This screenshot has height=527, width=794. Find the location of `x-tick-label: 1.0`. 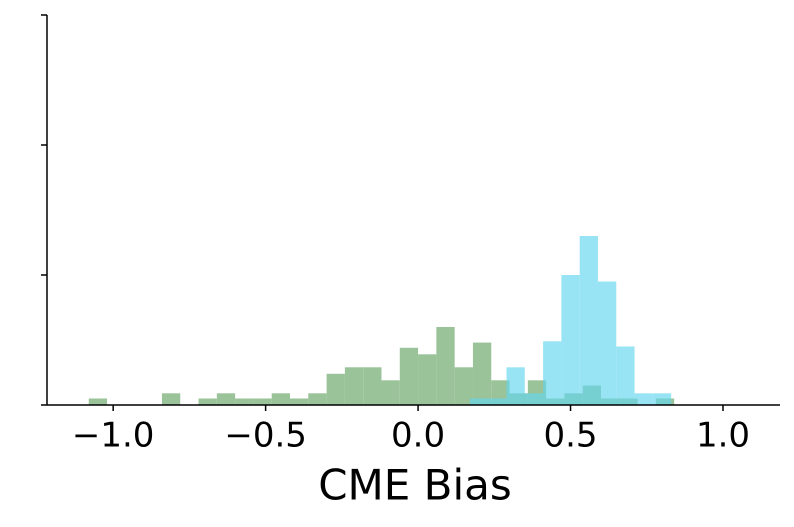

x-tick-label: 1.0 is located at coordinates (723, 436).